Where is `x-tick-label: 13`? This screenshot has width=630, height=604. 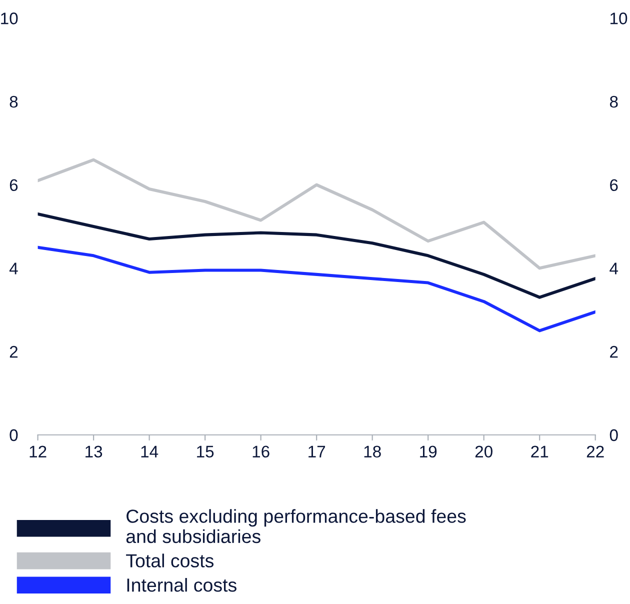
x-tick-label: 13 is located at coordinates (94, 452).